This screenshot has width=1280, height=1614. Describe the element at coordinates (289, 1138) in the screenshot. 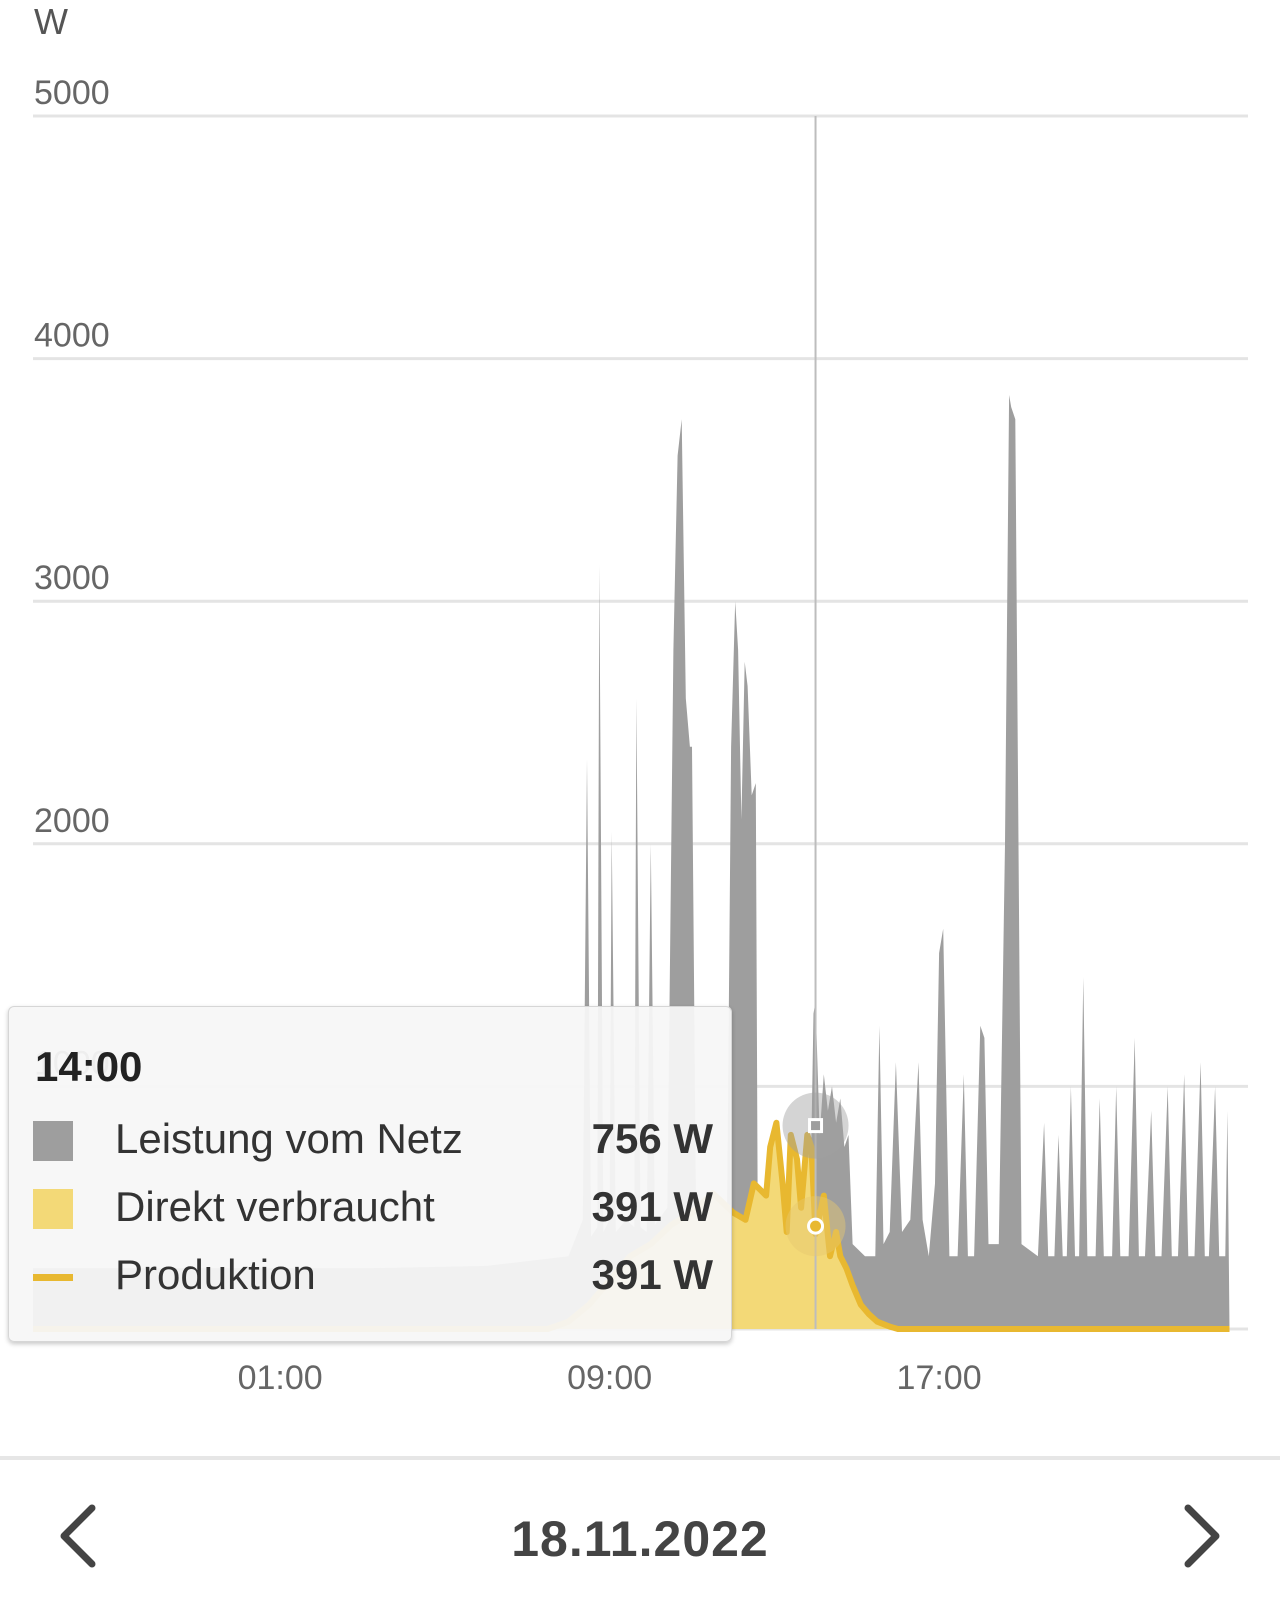

I see `tooltip-series-name: Leistung vom Netz` at that location.